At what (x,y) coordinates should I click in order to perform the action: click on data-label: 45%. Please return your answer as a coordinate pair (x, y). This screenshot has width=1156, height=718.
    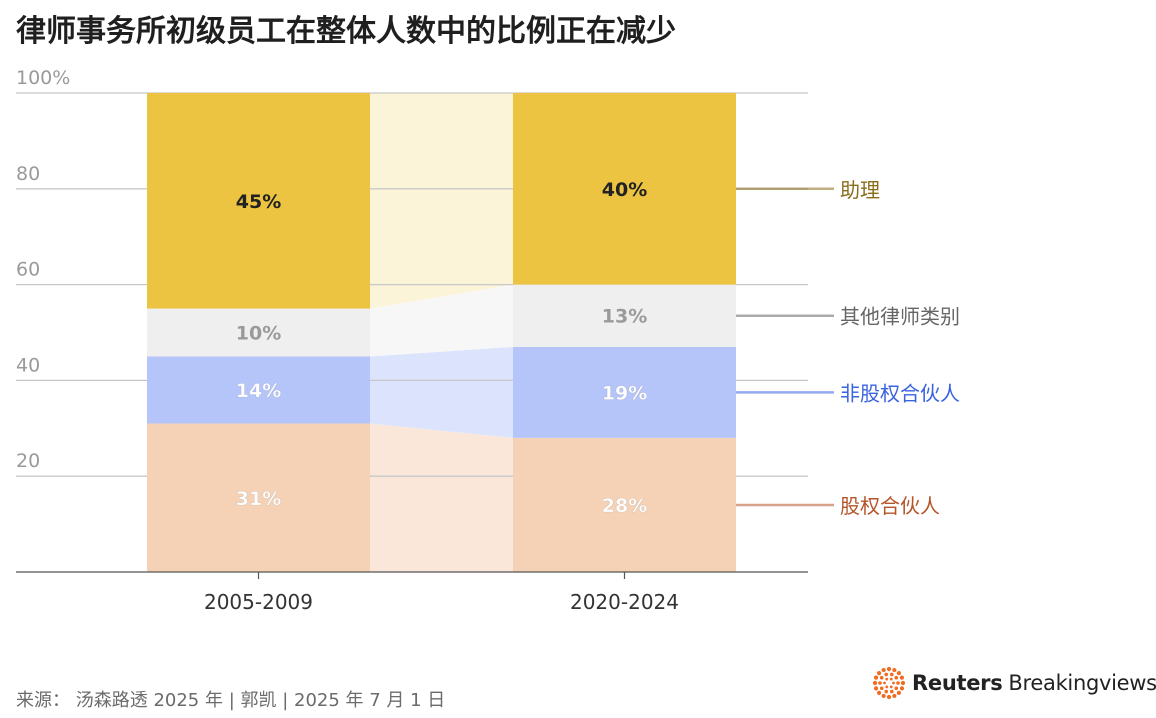
    Looking at the image, I should click on (258, 202).